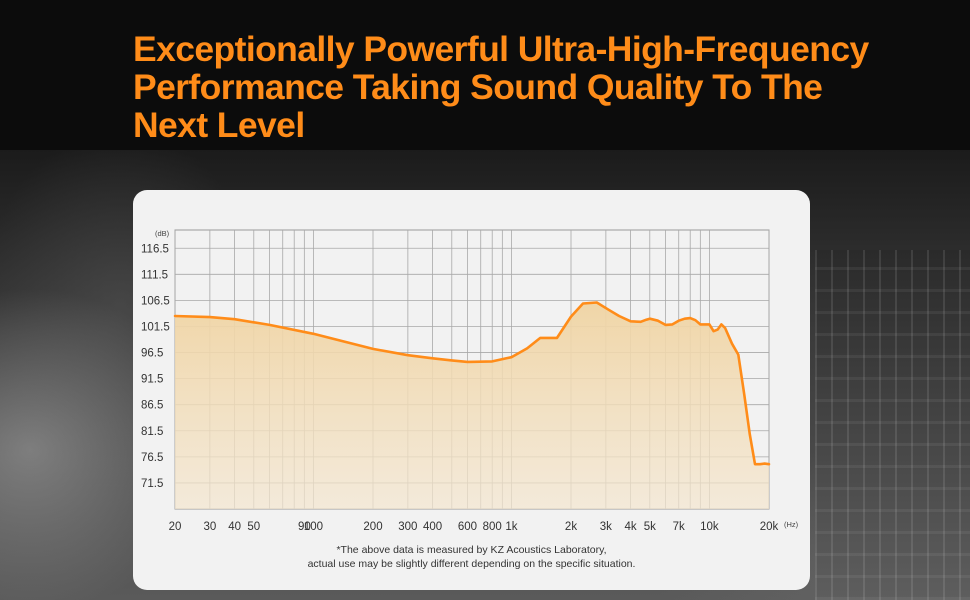  I want to click on y-tick-label: 101.5, so click(155, 327).